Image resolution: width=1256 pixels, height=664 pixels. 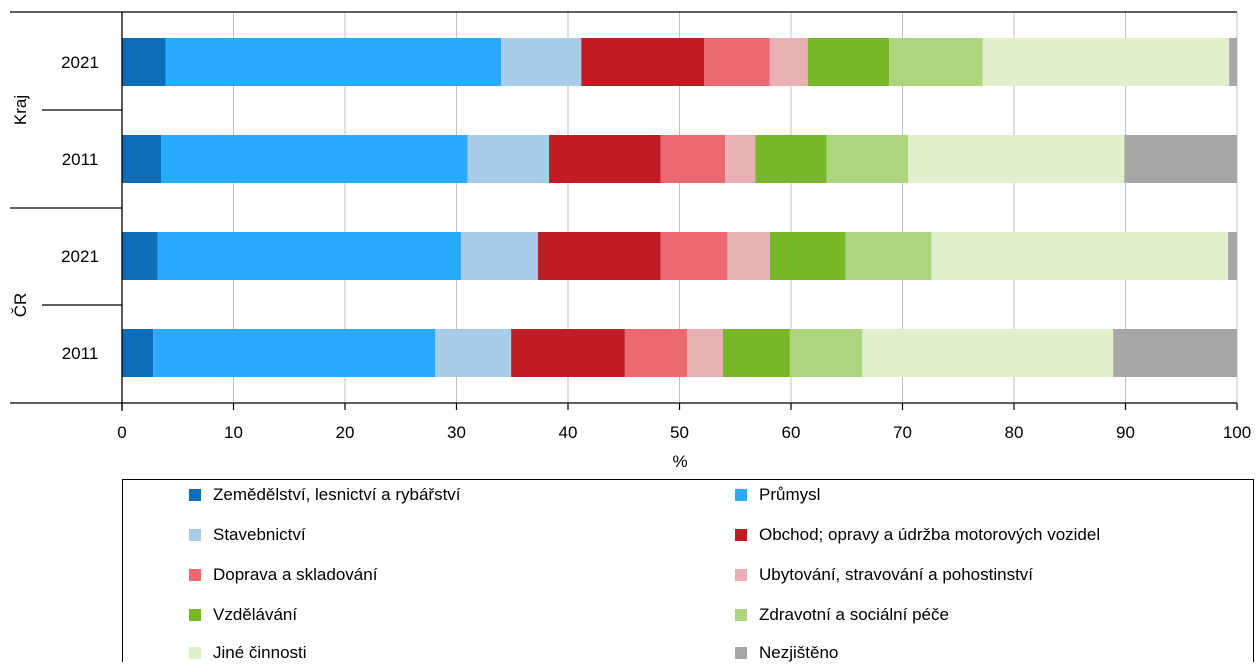 I want to click on legend-item: Stavebnictví, so click(x=247, y=535).